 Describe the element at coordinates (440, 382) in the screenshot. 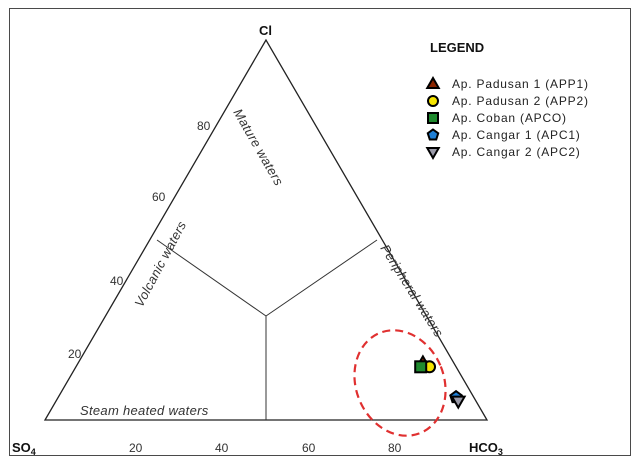

I see `data-markers` at that location.